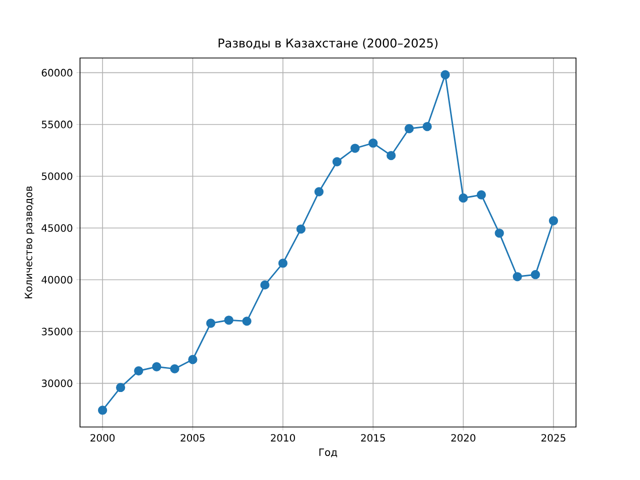  What do you see at coordinates (373, 438) in the screenshot?
I see `x-tick-label: 2015` at bounding box center [373, 438].